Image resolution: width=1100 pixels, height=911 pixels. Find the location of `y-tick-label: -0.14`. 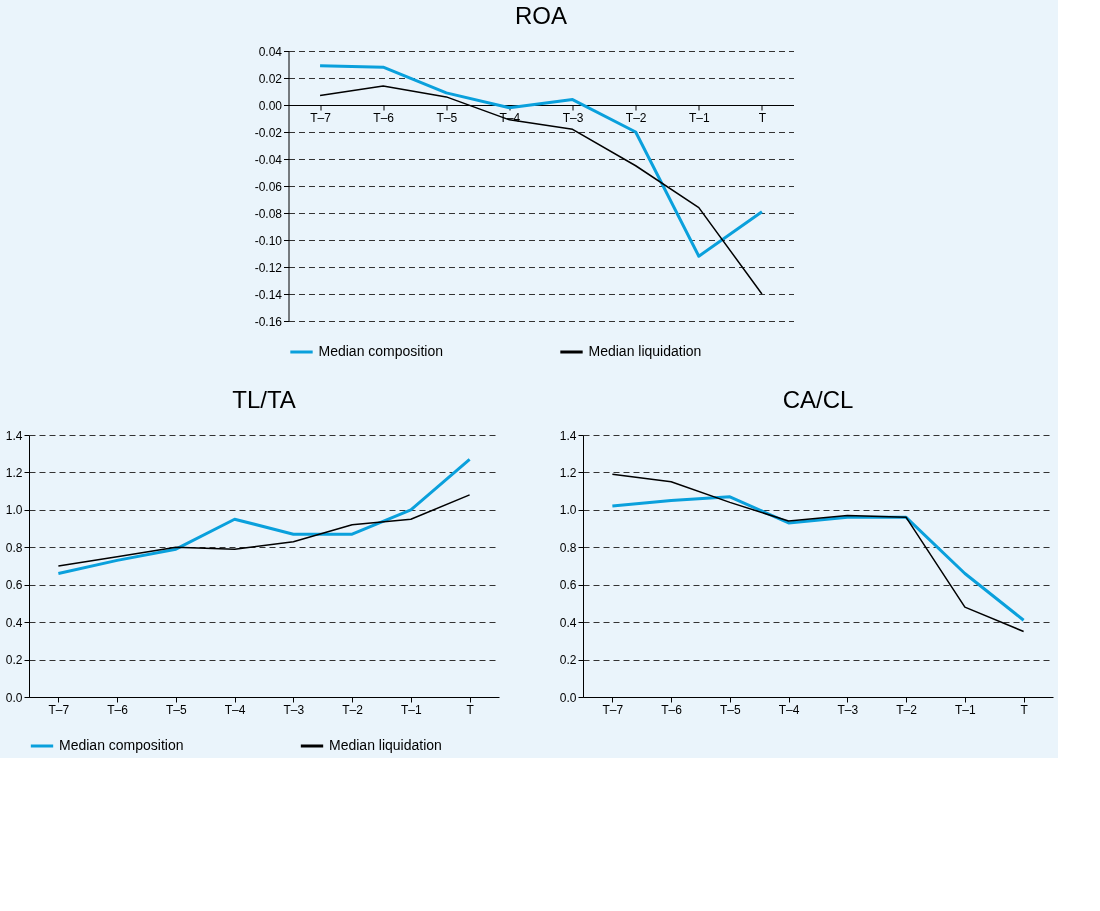

y-tick-label: -0.14 is located at coordinates (268, 294).